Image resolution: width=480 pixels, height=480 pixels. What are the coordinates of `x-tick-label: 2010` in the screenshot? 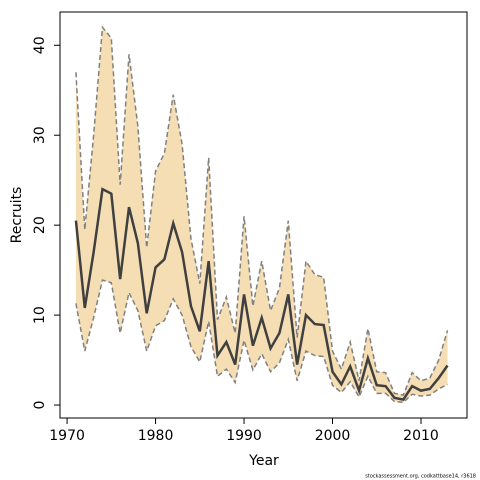 It's located at (421, 436).